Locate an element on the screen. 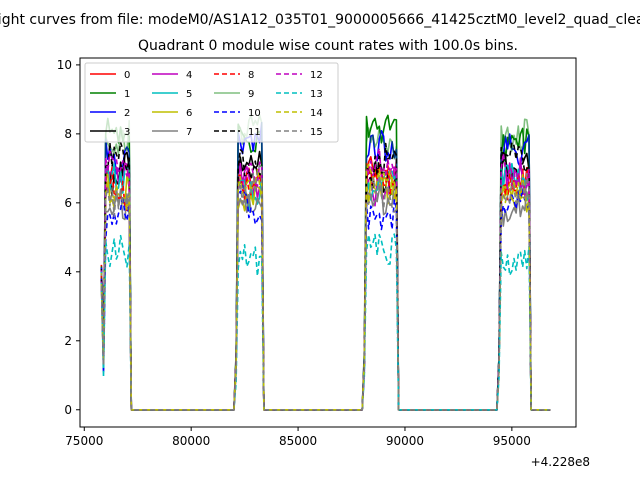 This screenshot has height=480, width=640. legend-label-4: 4 is located at coordinates (189, 75).